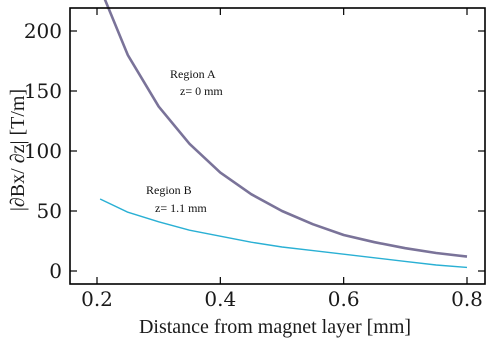 Image resolution: width=487 pixels, height=340 pixels. What do you see at coordinates (43, 31) in the screenshot?
I see `y-tick-label: 200` at bounding box center [43, 31].